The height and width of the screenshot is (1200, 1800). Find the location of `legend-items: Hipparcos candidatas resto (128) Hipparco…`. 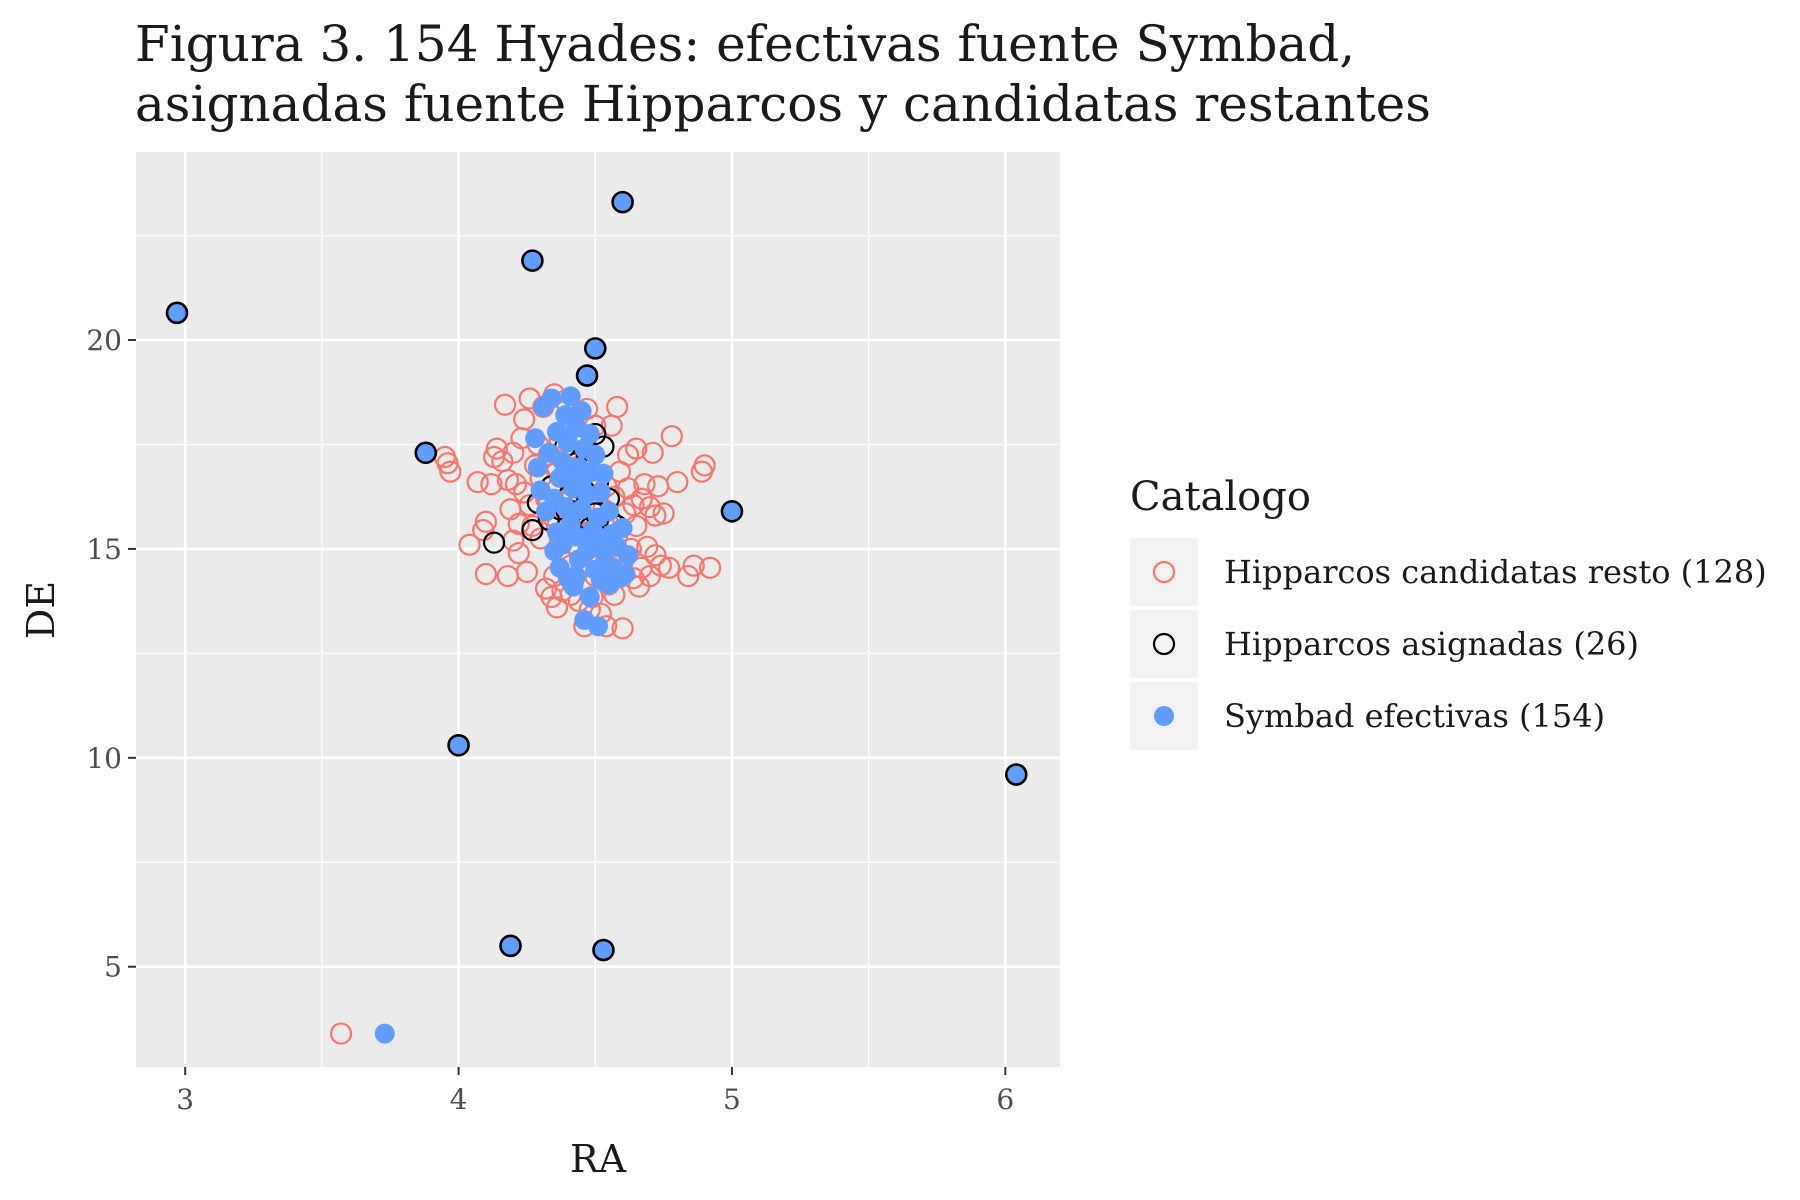

legend-items: Hipparcos candidatas resto (128) Hipparco… is located at coordinates (1448, 644).